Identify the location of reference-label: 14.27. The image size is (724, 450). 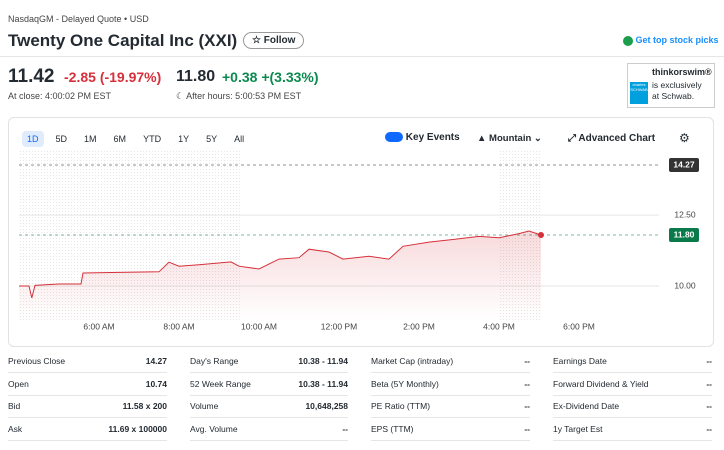
(684, 164).